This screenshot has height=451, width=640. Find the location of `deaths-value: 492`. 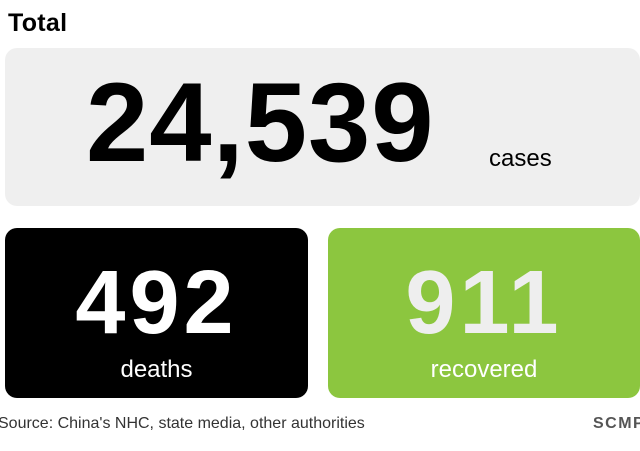

deaths-value: 492 is located at coordinates (156, 303).